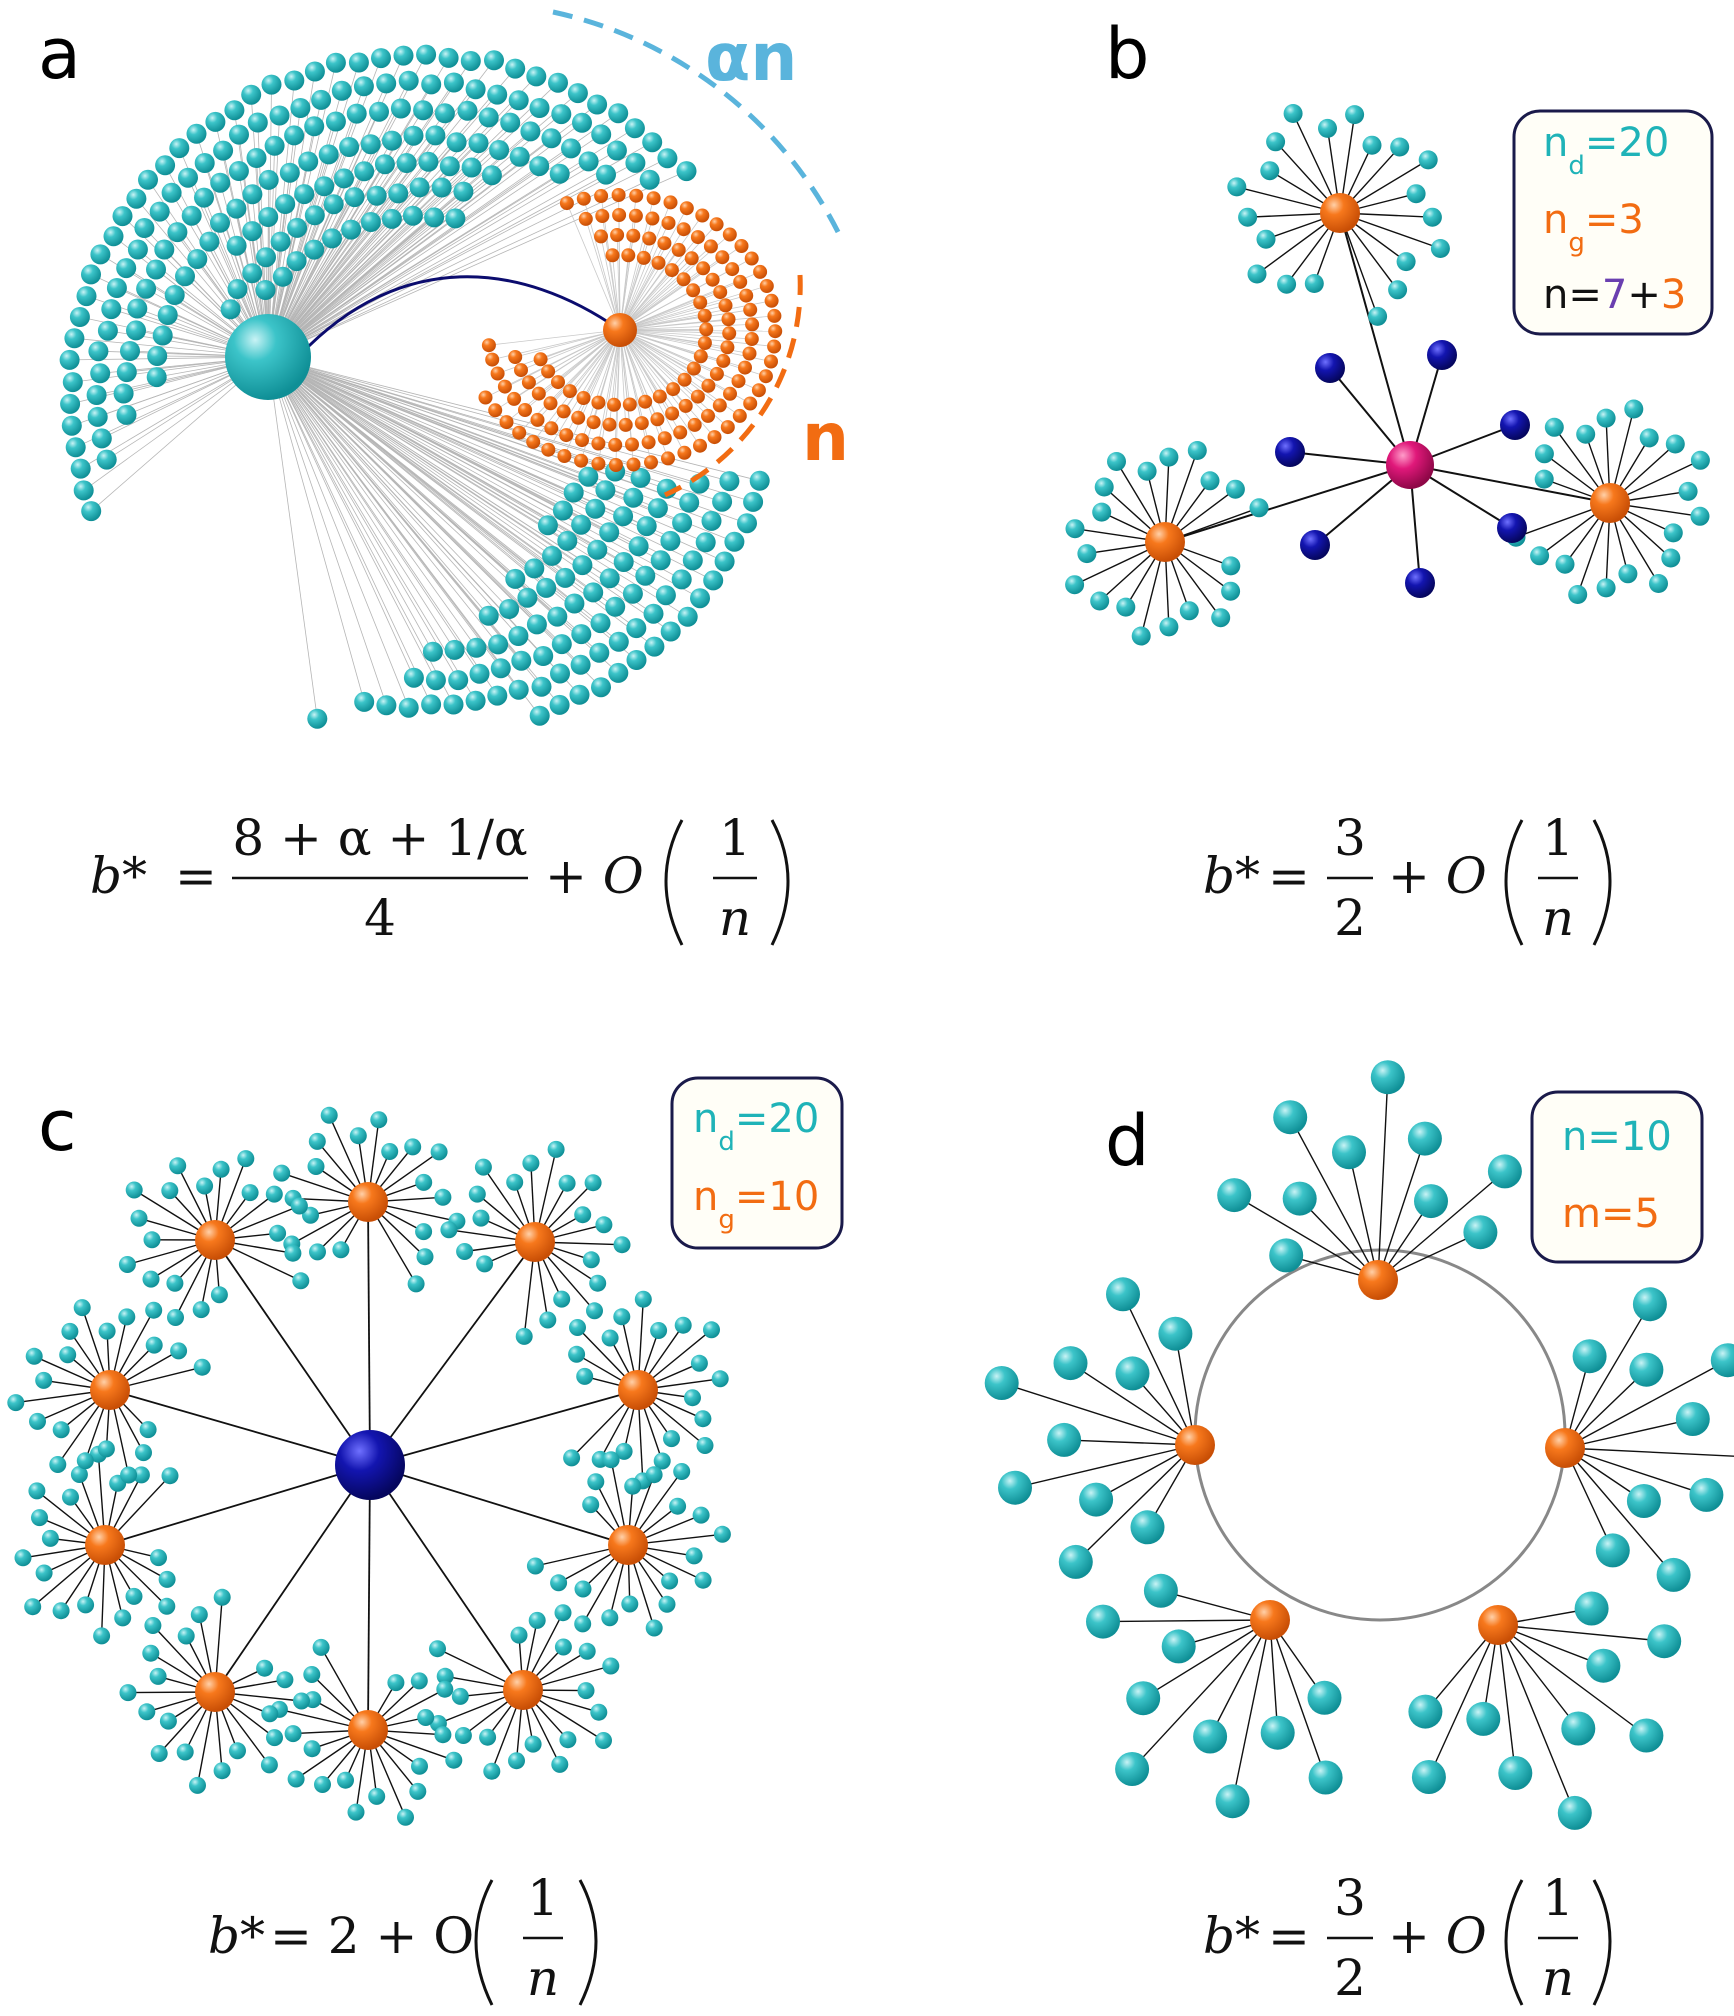  What do you see at coordinates (268, 357) in the screenshot?
I see `panel-a-teal-hub-node` at bounding box center [268, 357].